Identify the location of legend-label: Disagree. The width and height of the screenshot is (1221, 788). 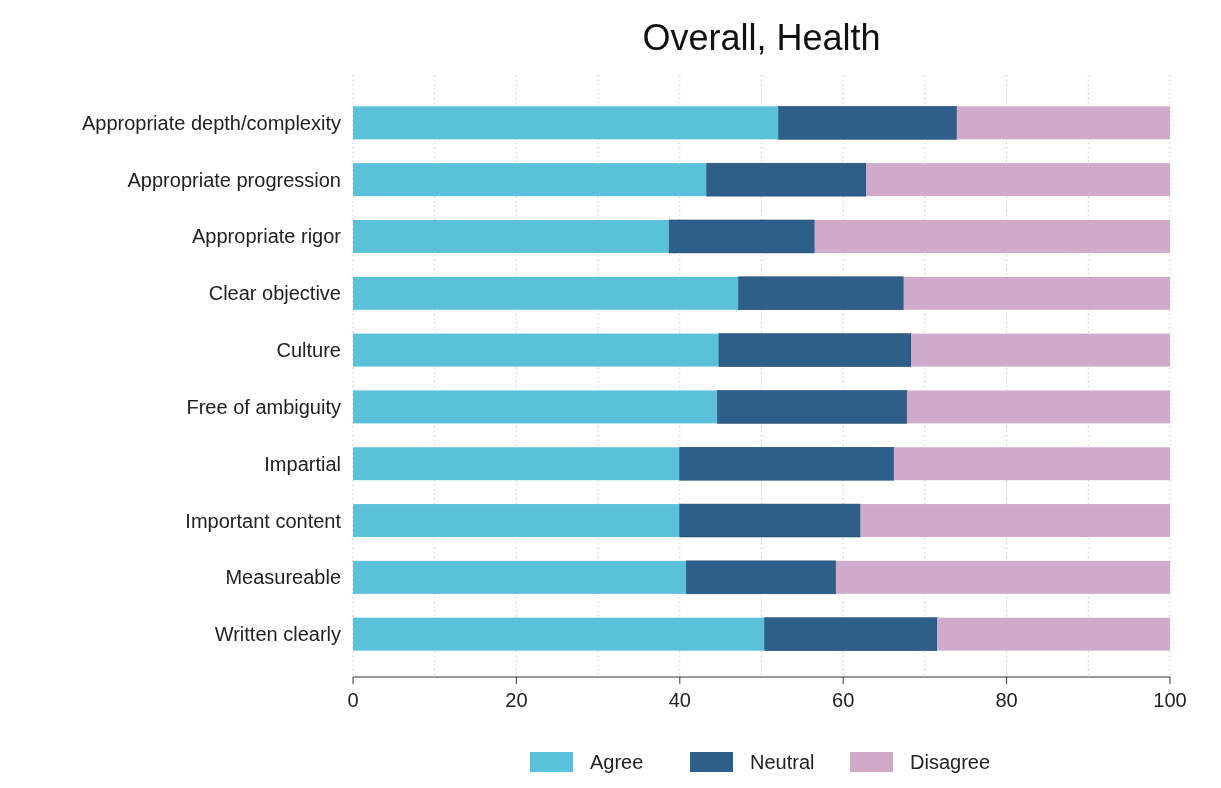
(950, 762).